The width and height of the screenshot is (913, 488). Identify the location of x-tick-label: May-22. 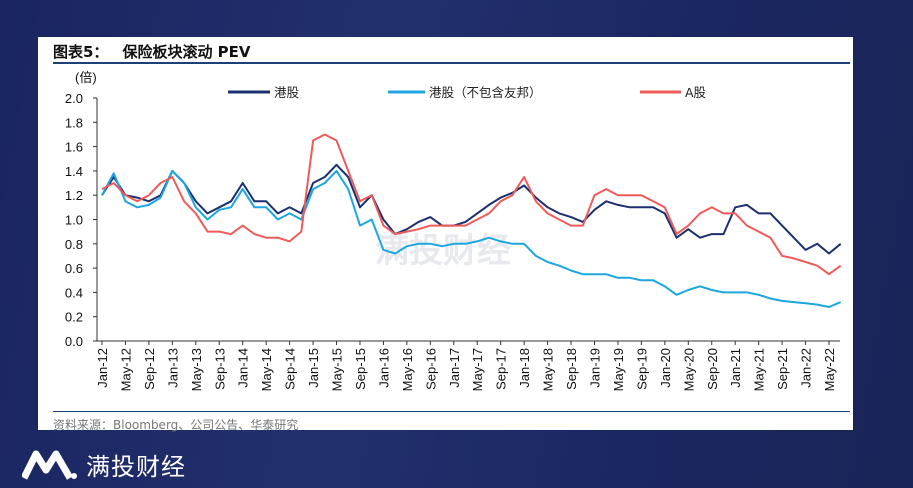
(829, 369).